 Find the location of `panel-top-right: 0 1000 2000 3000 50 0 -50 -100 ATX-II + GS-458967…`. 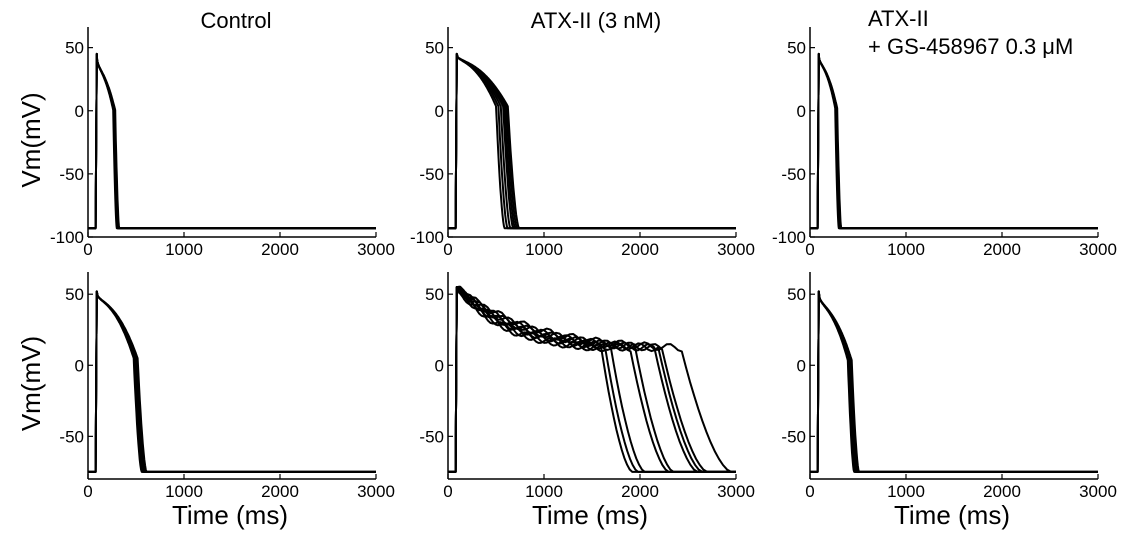

panel-top-right: 0 1000 2000 3000 50 0 -50 -100 ATX-II + GS-458967… is located at coordinates (944, 132).